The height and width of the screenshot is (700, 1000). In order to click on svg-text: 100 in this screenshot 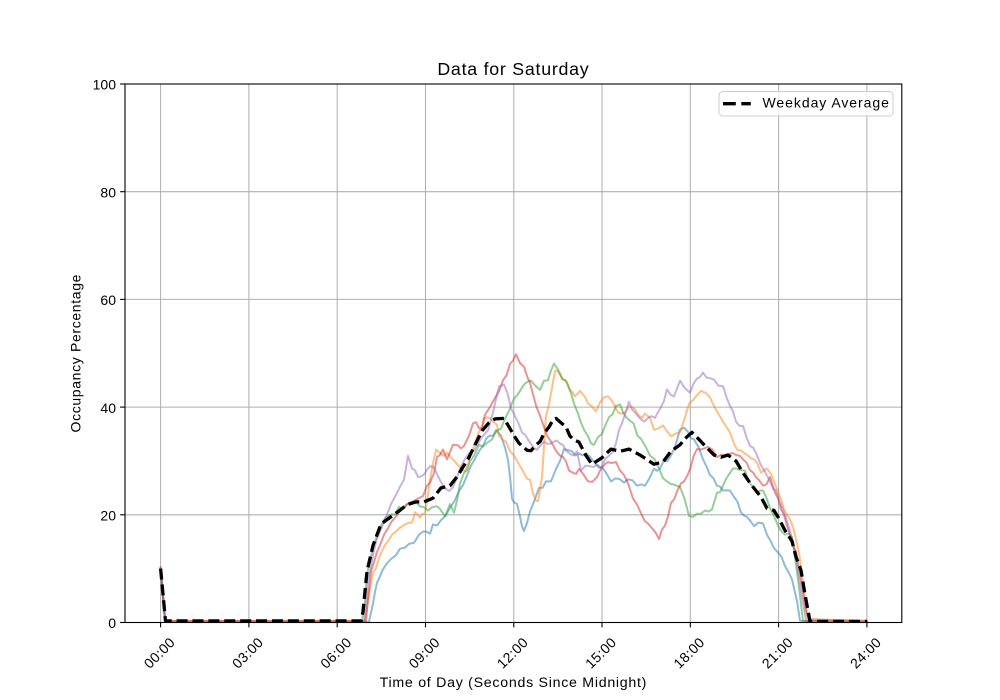, I will do `click(105, 85)`.